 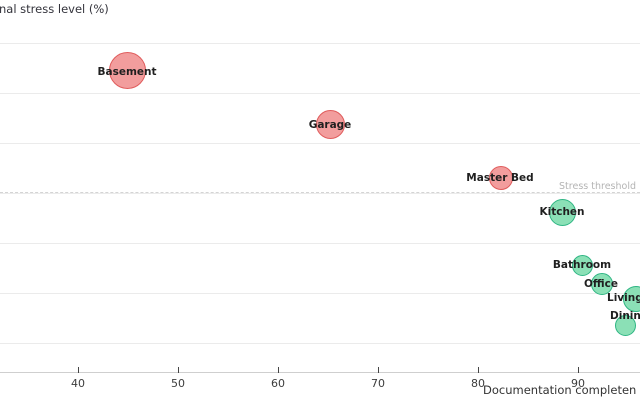 What do you see at coordinates (623, 298) in the screenshot?
I see `point-label-living-room: Living R` at bounding box center [623, 298].